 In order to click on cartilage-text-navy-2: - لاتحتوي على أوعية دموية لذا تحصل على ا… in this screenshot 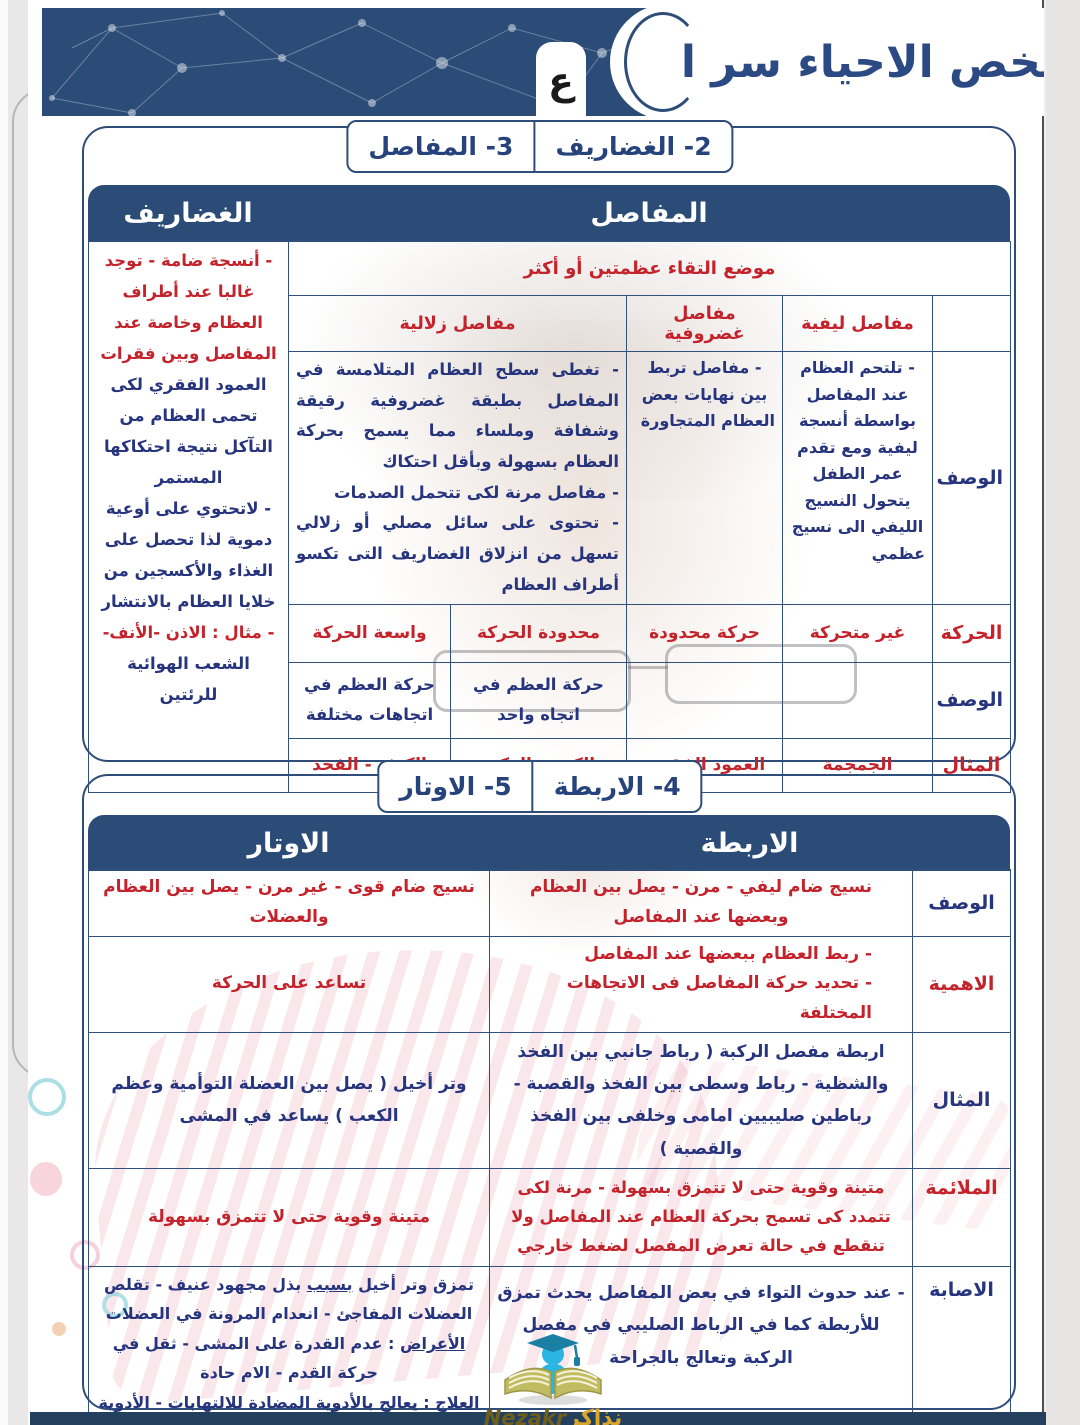, I will do `click(188, 555)`.